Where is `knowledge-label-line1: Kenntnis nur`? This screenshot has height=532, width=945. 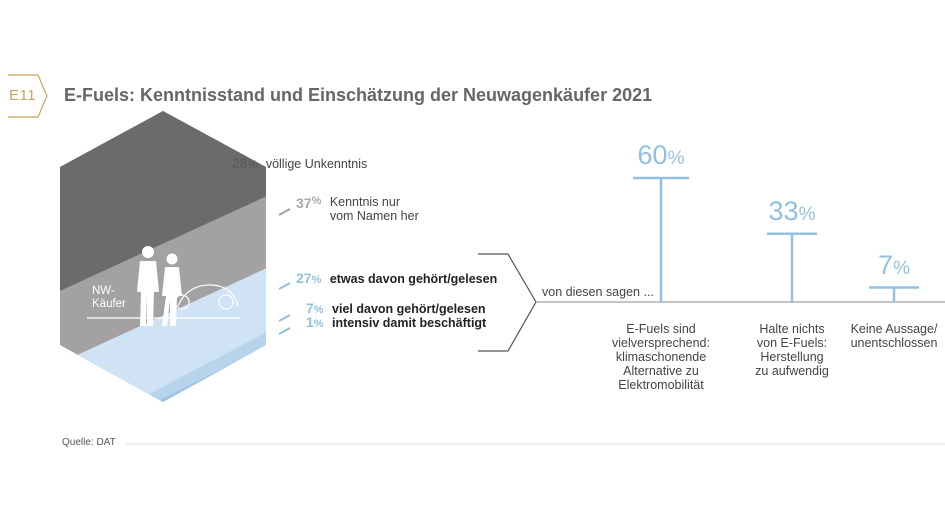 knowledge-label-line1: Kenntnis nur is located at coordinates (364, 202).